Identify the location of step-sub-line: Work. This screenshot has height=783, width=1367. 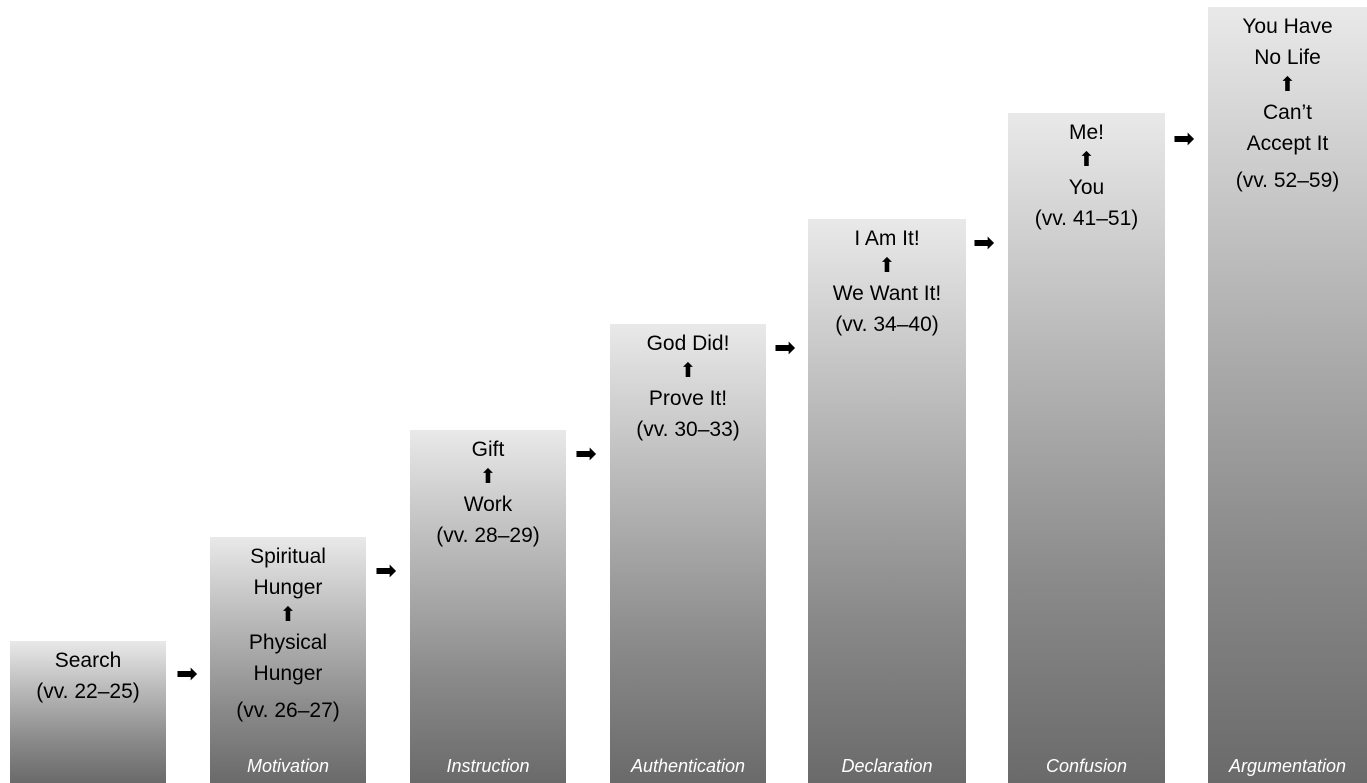
(488, 504).